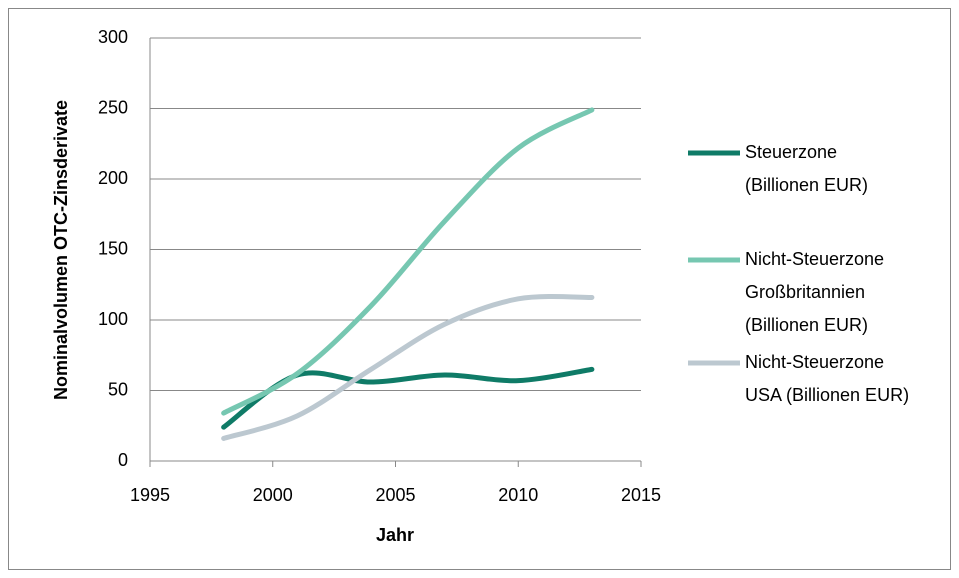 The image size is (959, 578). I want to click on series-line, so click(408, 367).